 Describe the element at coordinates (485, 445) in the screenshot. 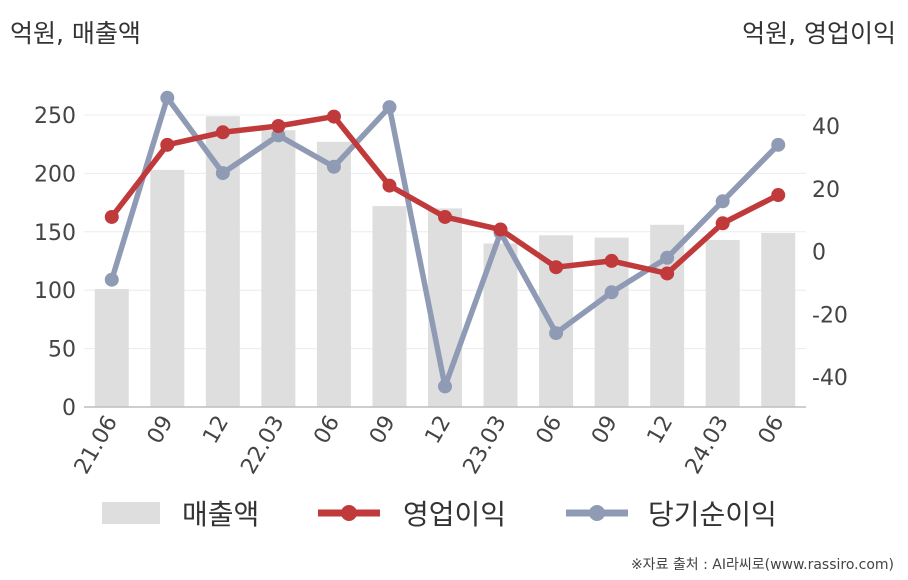

I see `x-tick-label: 23.03` at that location.